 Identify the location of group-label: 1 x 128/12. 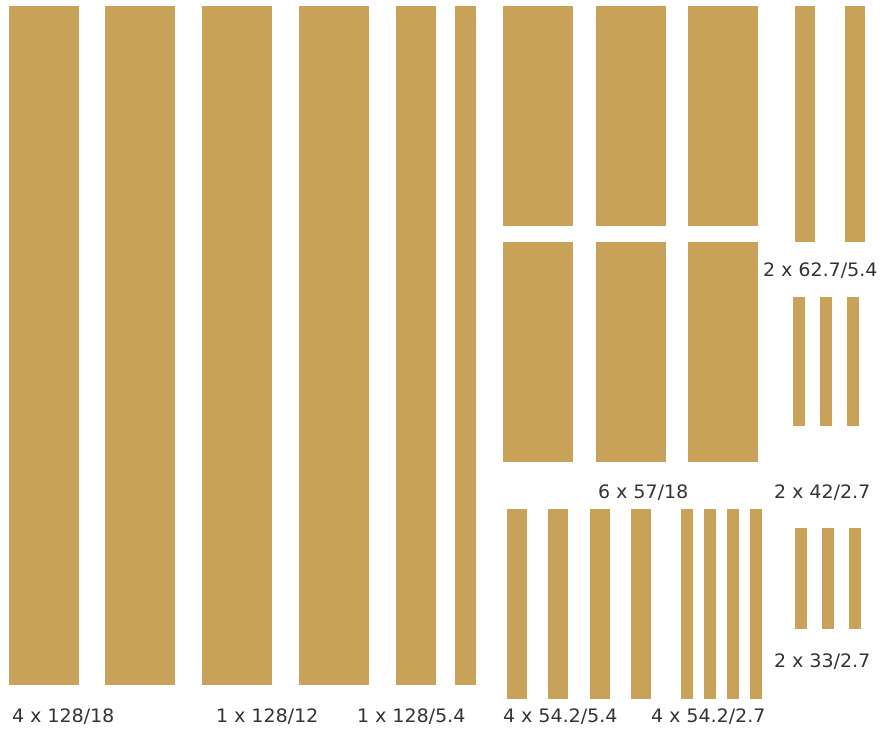
(267, 716).